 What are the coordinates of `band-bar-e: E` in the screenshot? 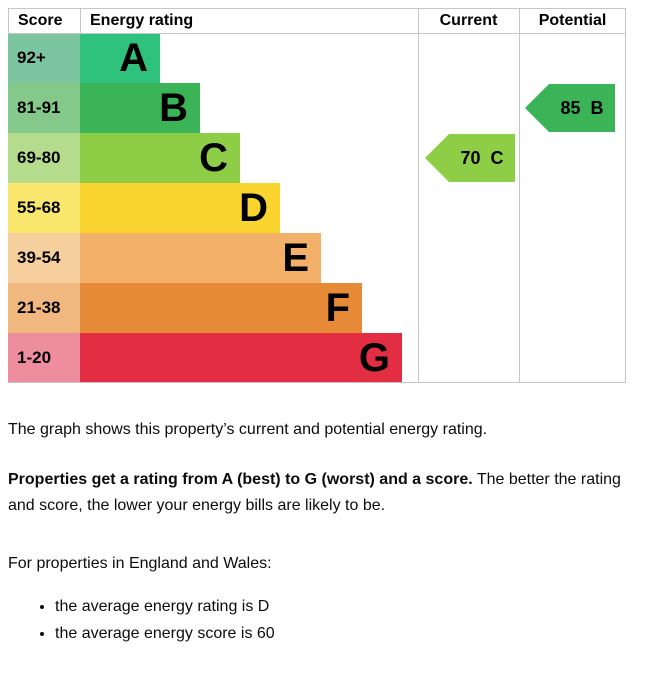 It's located at (200, 258).